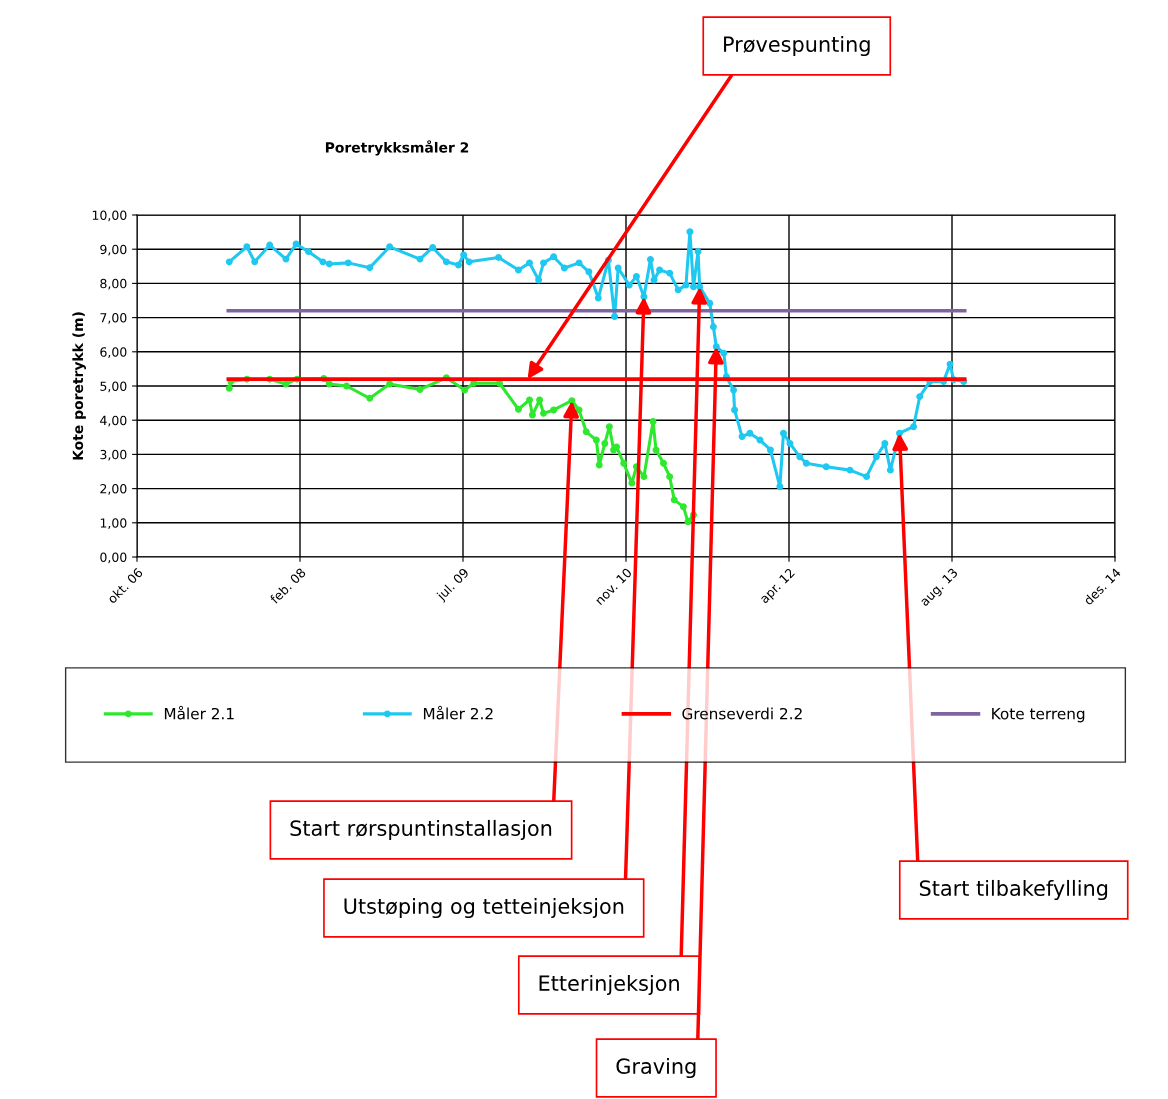 This screenshot has width=1168, height=1099. Describe the element at coordinates (656, 1068) in the screenshot. I see `annotation: Graving` at that location.